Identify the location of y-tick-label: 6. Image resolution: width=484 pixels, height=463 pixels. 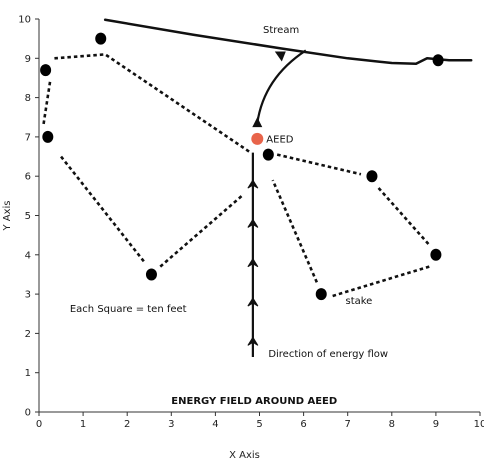
(28, 177).